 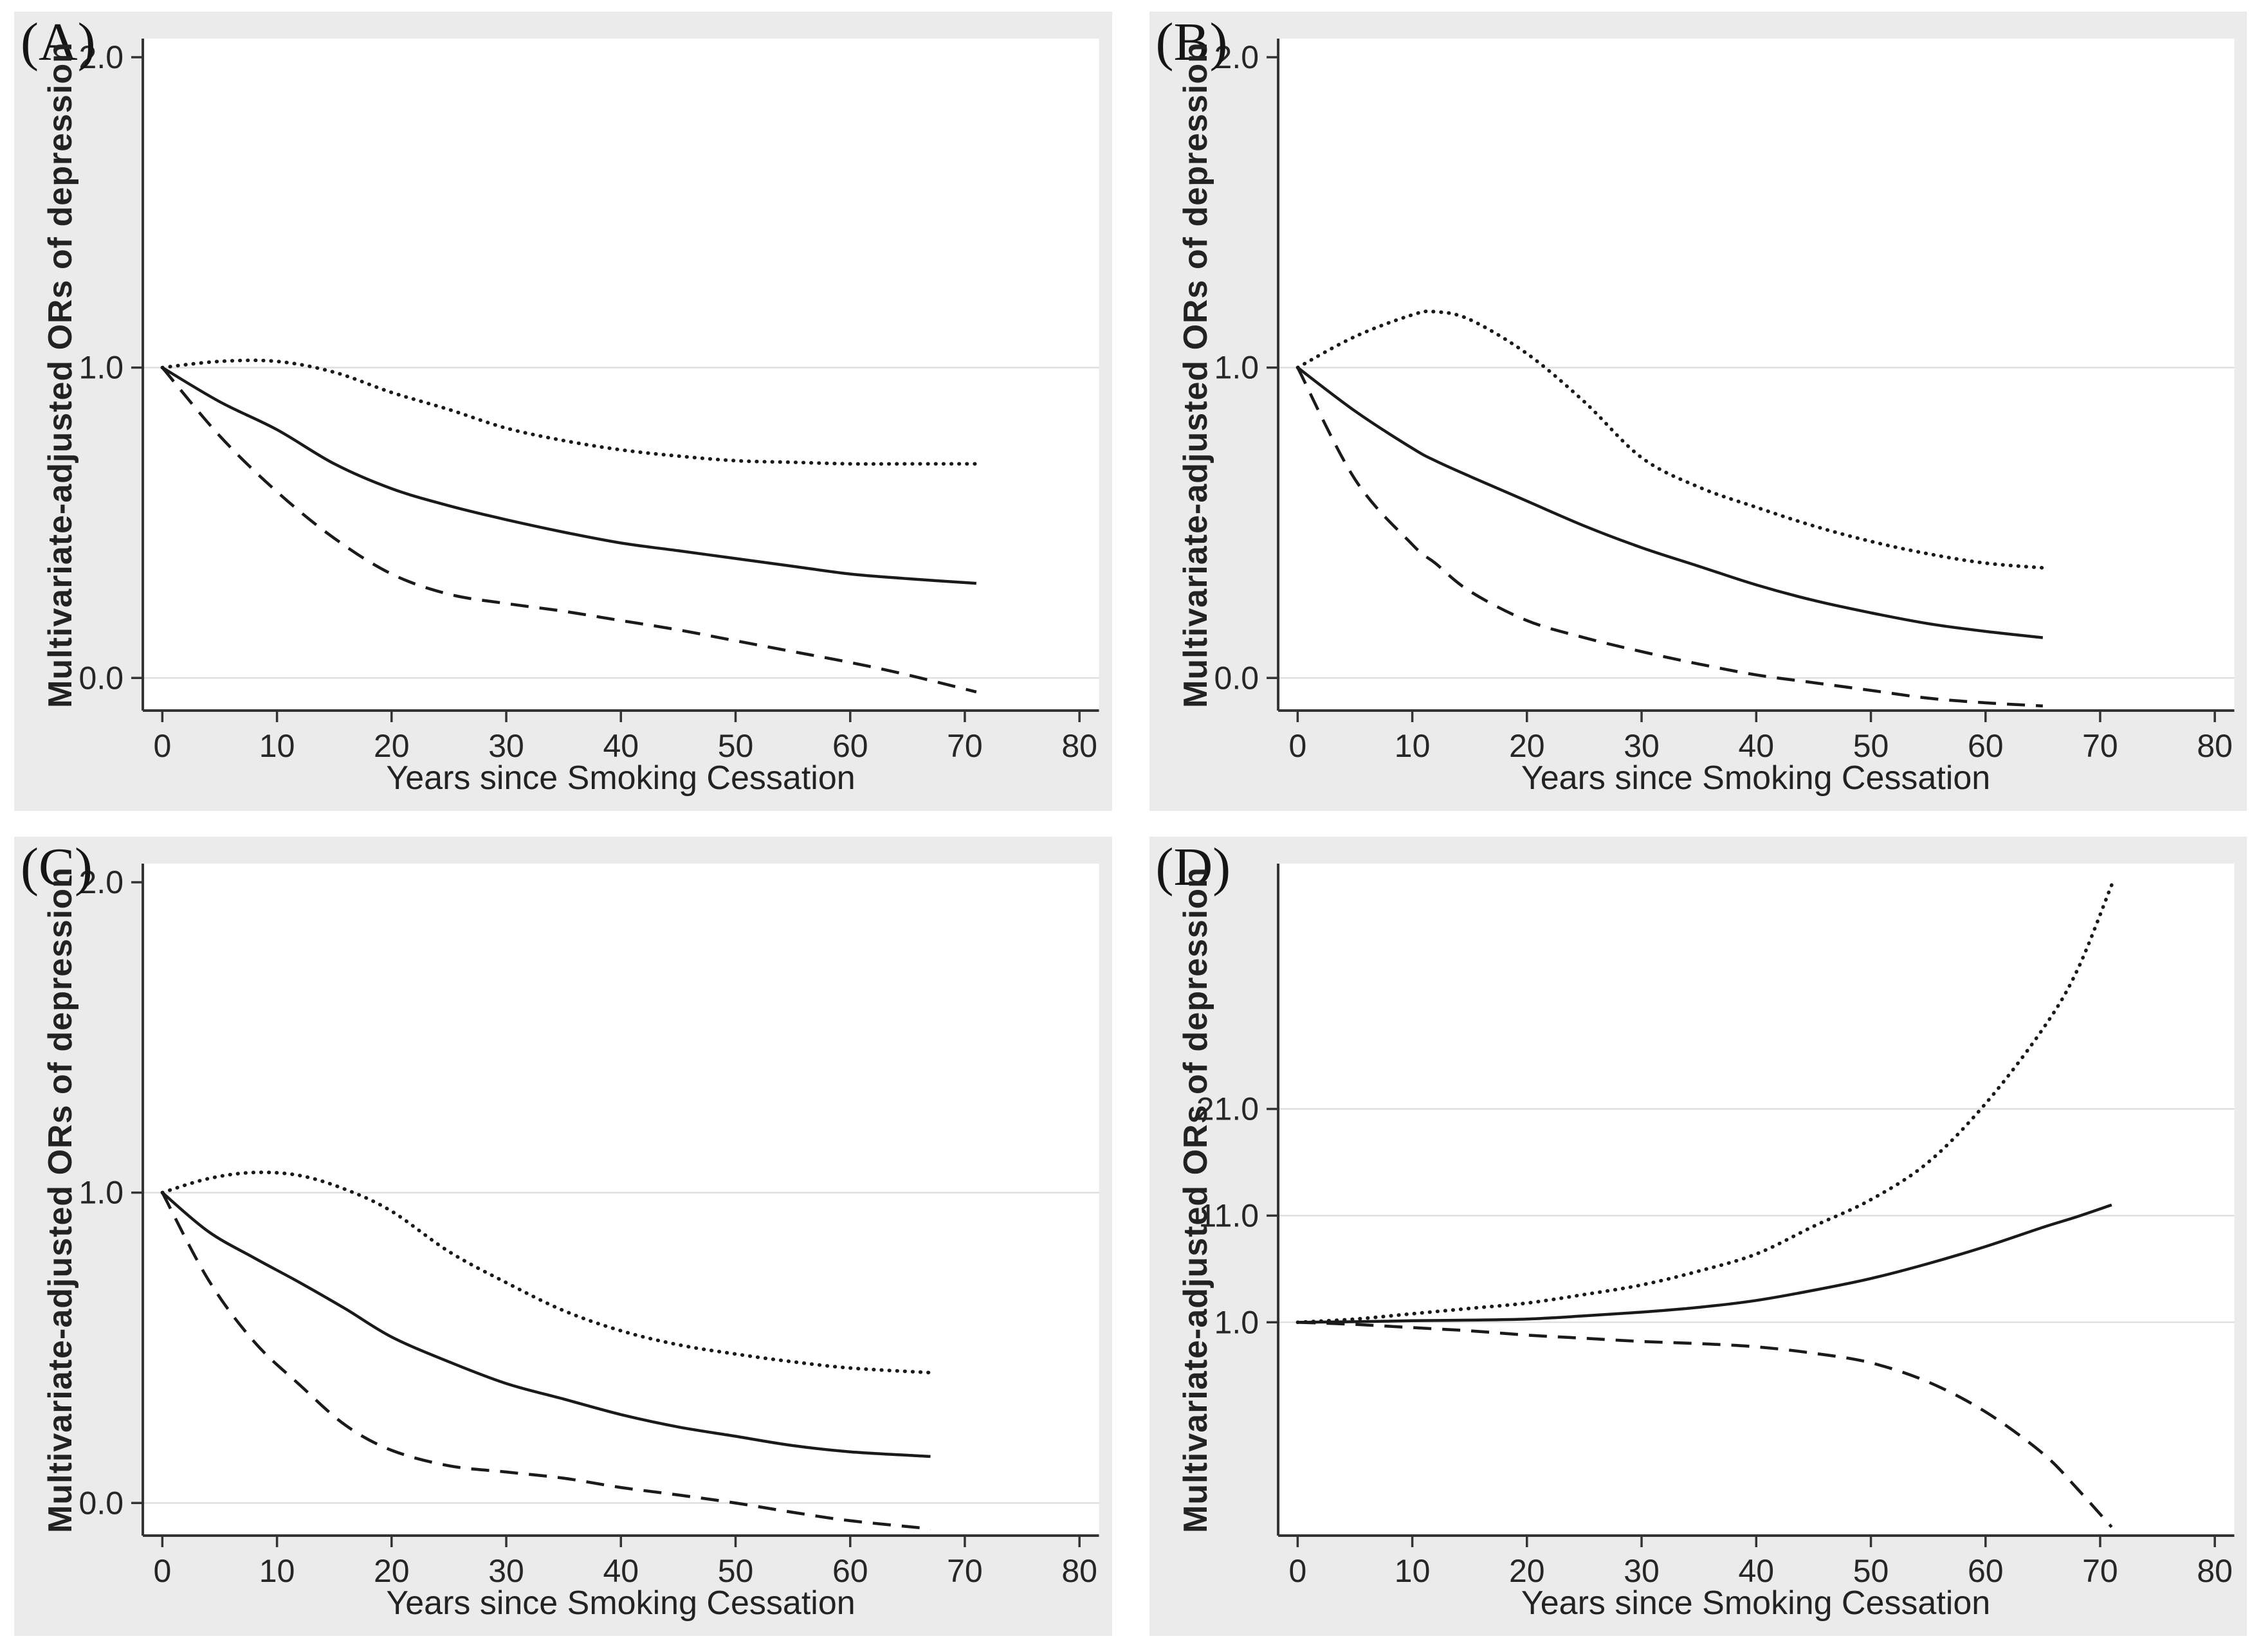 I want to click on x-axis-title-b: Years since Smoking Cessation, so click(x=1756, y=778).